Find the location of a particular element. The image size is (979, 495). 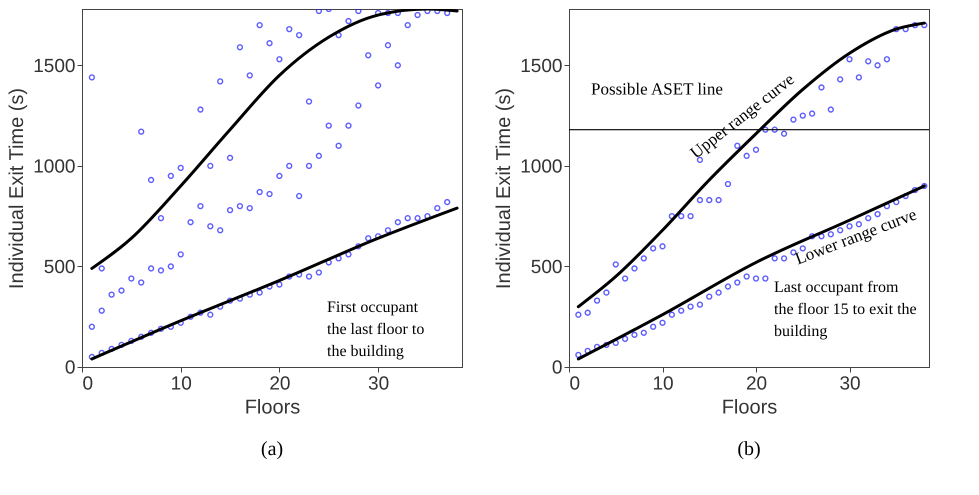

ref-line-label: Possible ASET line is located at coordinates (657, 89).